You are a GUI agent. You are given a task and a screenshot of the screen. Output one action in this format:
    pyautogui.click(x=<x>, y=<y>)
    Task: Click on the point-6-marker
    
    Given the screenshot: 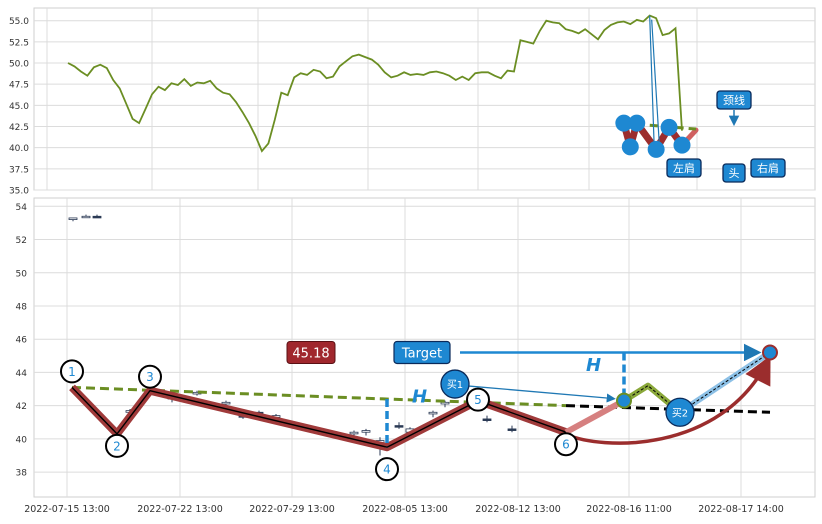 What is the action you would take?
    pyautogui.click(x=566, y=444)
    